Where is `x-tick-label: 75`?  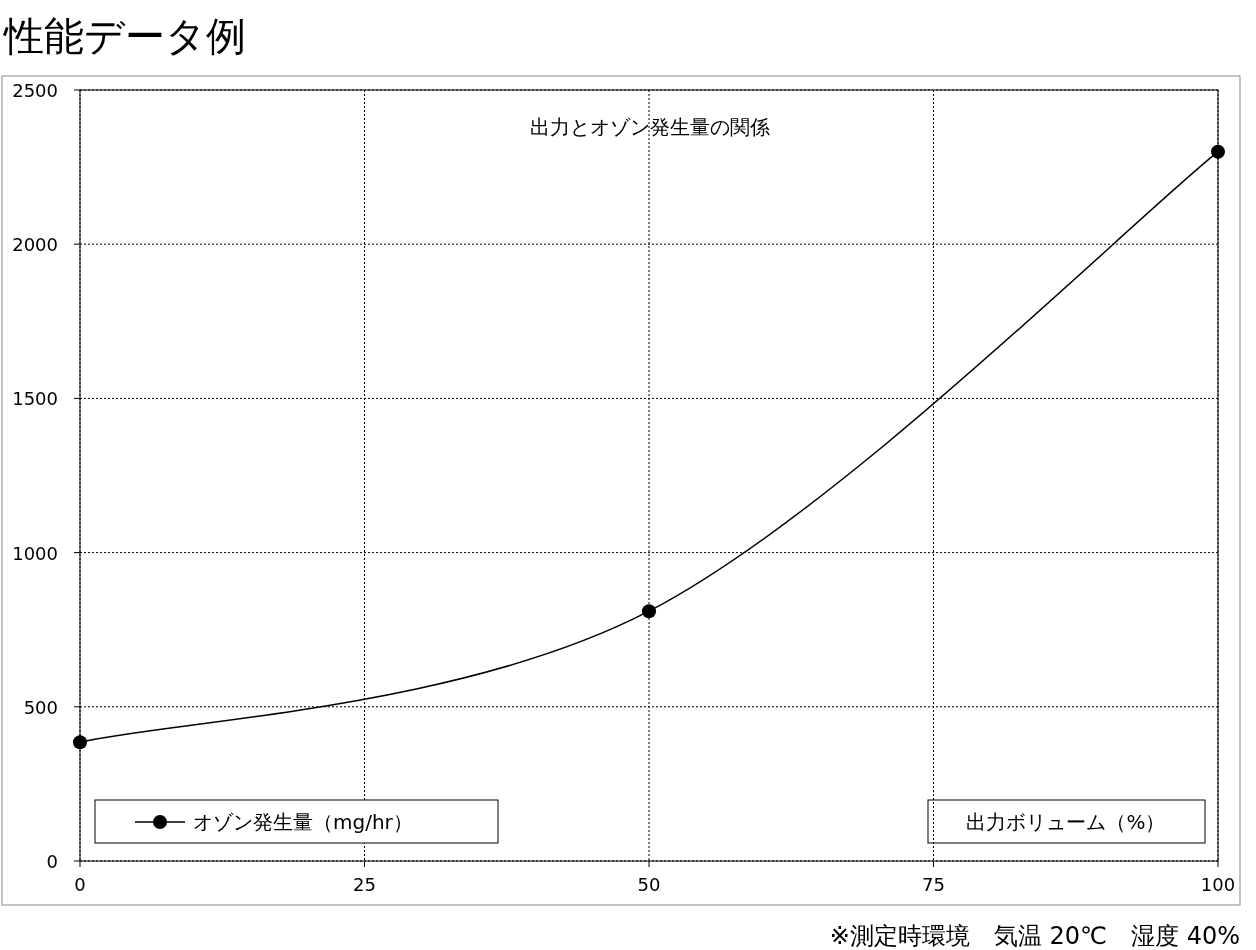
x-tick-label: 75 is located at coordinates (933, 884).